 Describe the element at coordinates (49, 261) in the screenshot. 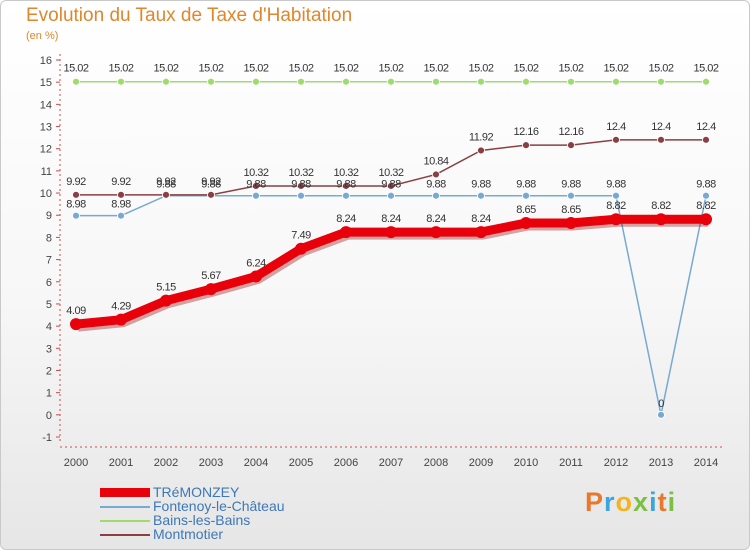

I see `y-tick-label: 7` at that location.